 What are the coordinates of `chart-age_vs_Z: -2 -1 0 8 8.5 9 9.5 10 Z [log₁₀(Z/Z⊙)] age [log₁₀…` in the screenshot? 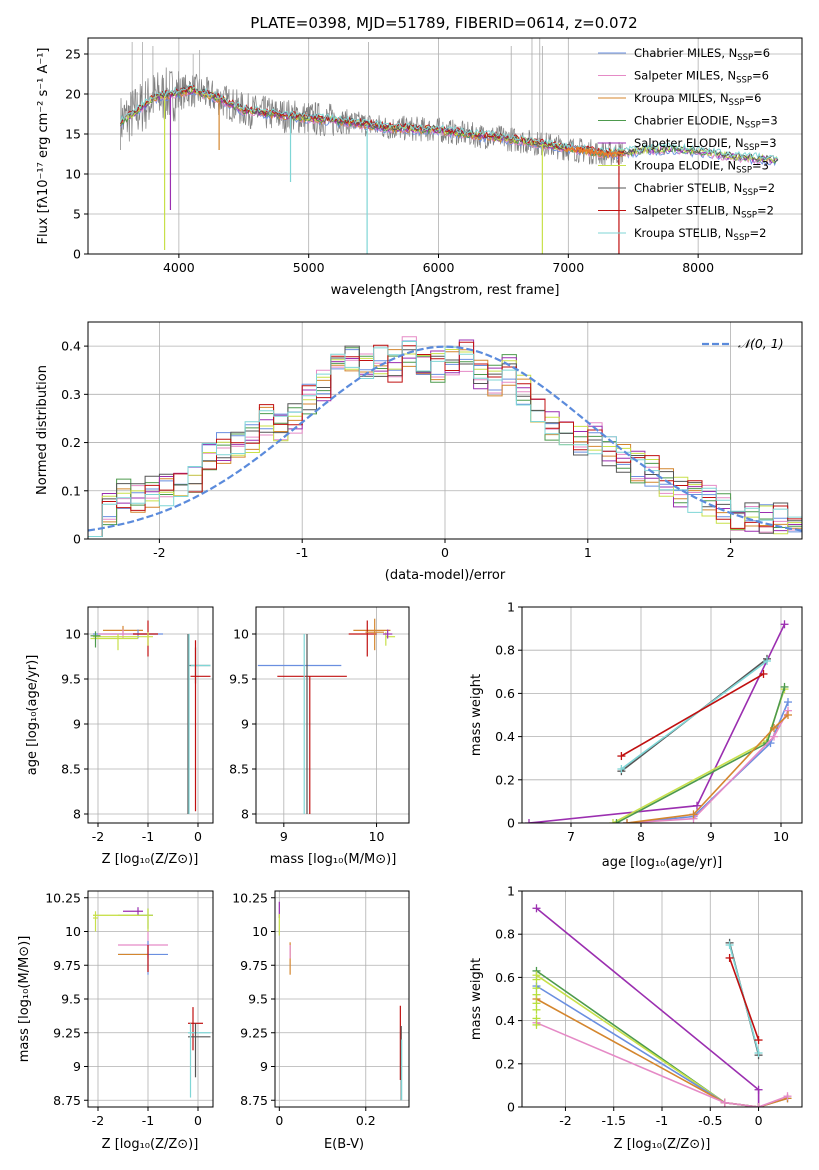 It's located at (119, 736).